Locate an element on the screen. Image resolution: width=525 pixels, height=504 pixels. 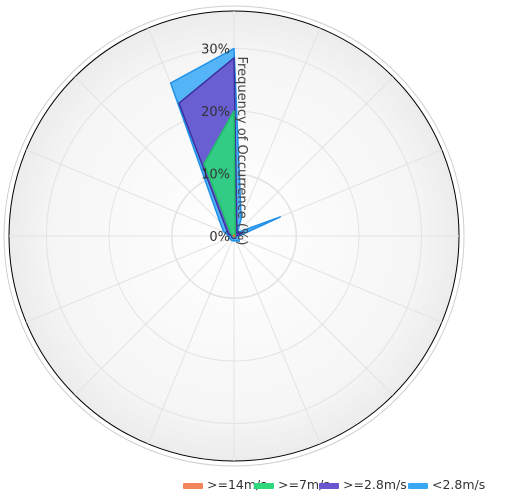
legend-item-label: <2.8m/s is located at coordinates (458, 484).